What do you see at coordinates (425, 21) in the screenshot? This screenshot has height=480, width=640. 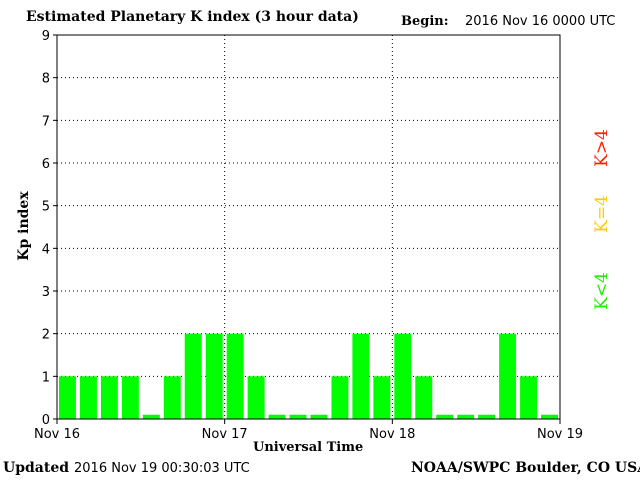 I see `begin-label: Begin:` at bounding box center [425, 21].